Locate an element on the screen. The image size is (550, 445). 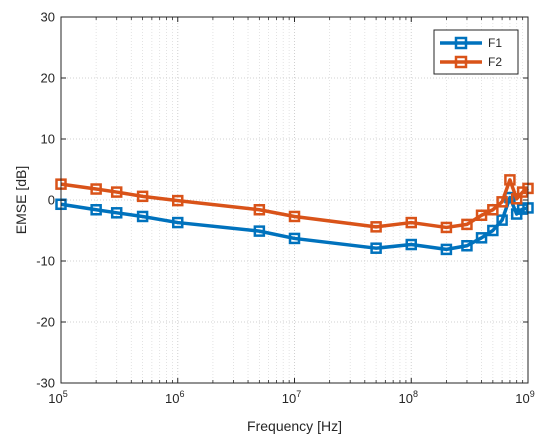
y-tick-label: -30 is located at coordinates (45, 383).